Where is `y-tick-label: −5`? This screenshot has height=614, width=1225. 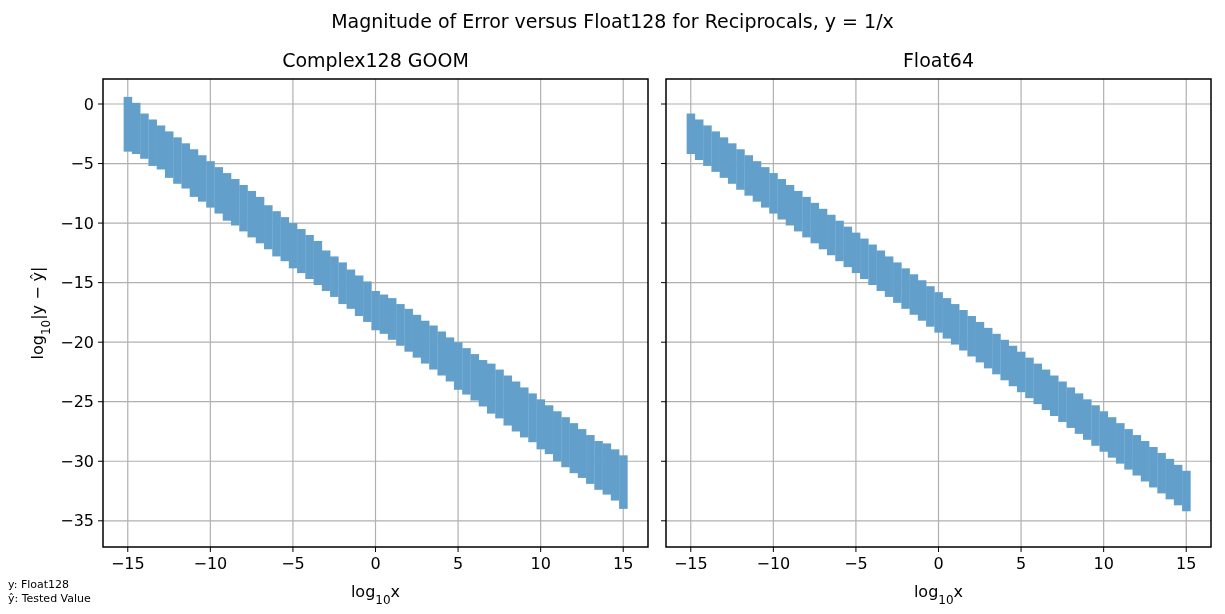
y-tick-label: −5 is located at coordinates (82, 164).